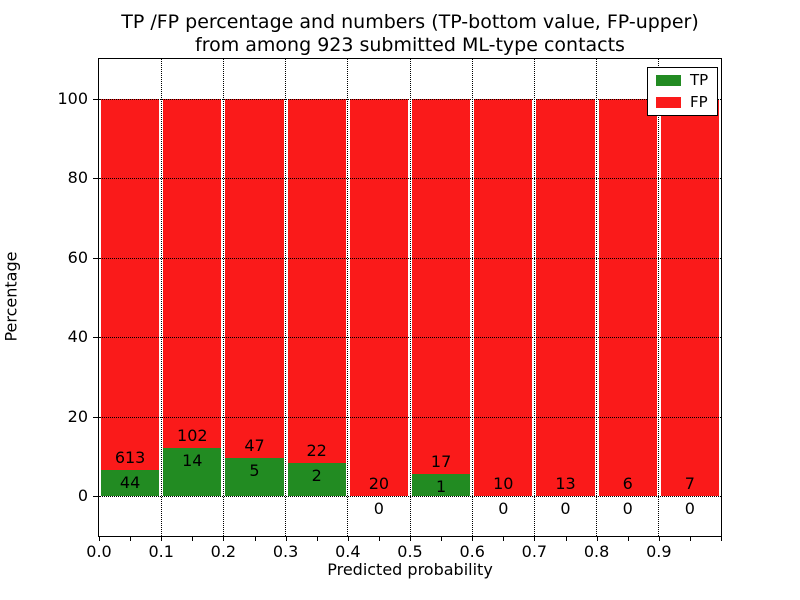  Describe the element at coordinates (11, 296) in the screenshot. I see `y-axis-label: Percentage` at that location.